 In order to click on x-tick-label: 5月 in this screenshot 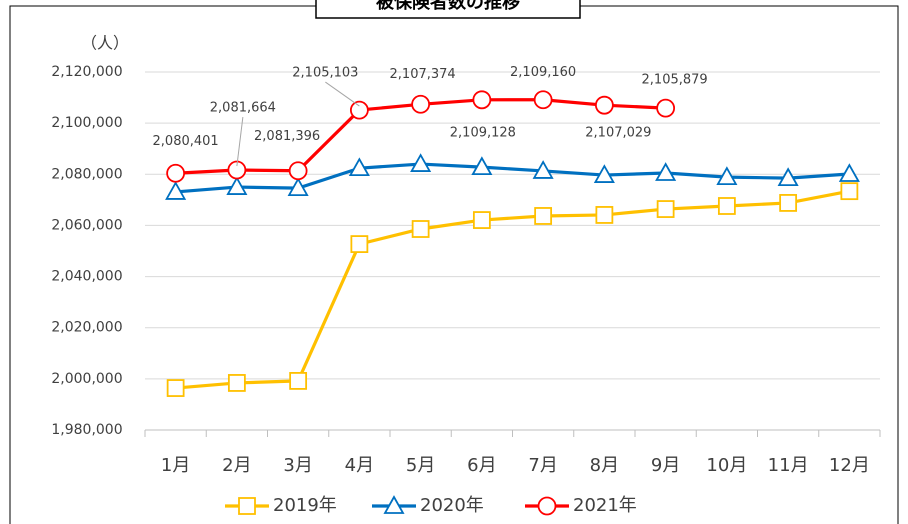, I will do `click(420, 465)`.